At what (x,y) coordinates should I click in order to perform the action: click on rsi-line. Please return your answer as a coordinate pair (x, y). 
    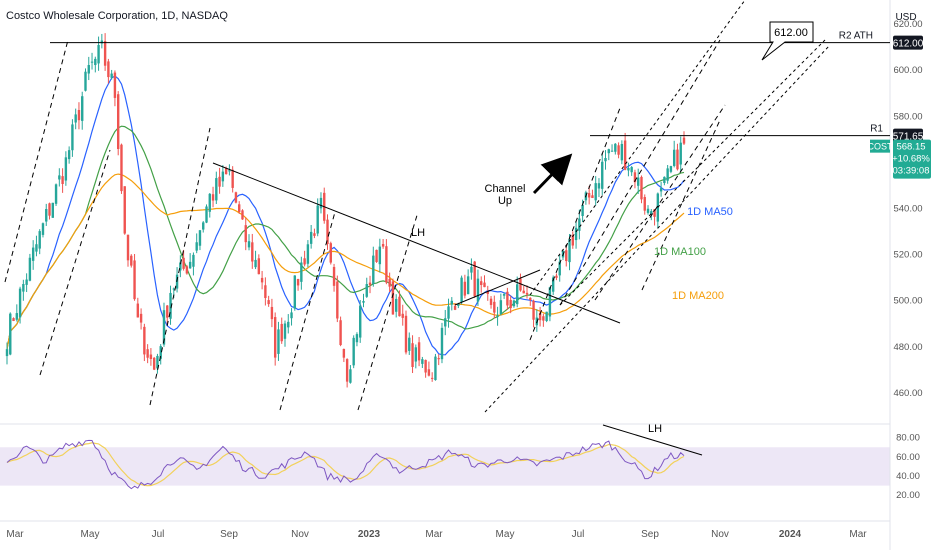
    Looking at the image, I should click on (345, 464).